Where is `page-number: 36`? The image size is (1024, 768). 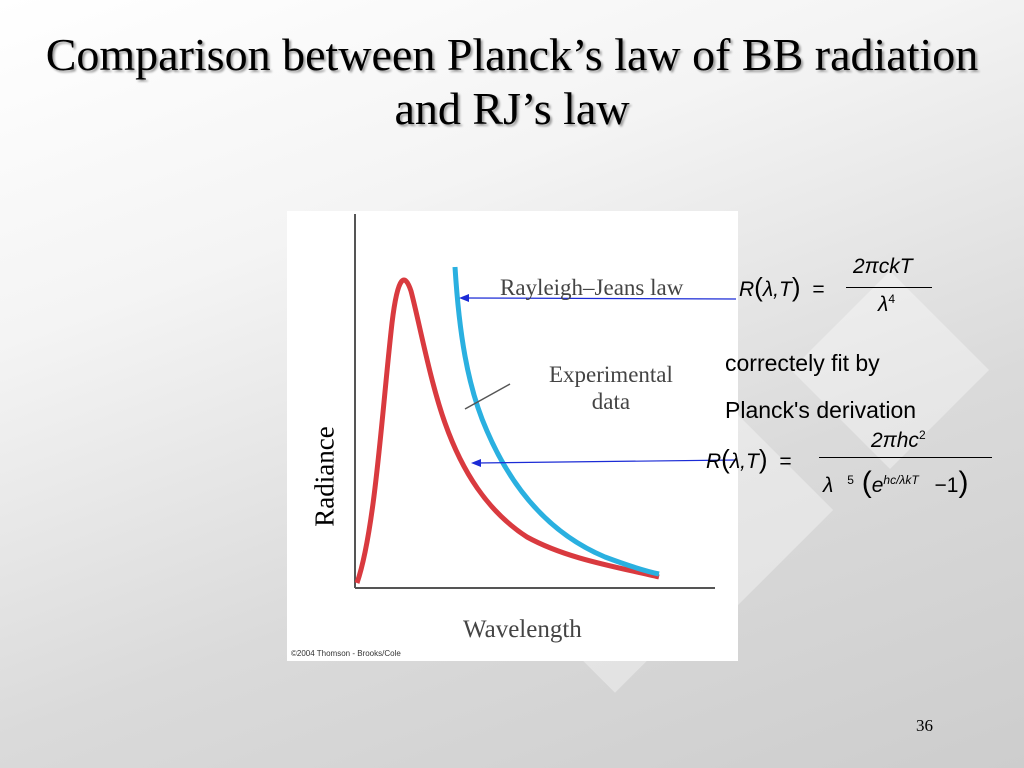 page-number: 36 is located at coordinates (924, 725).